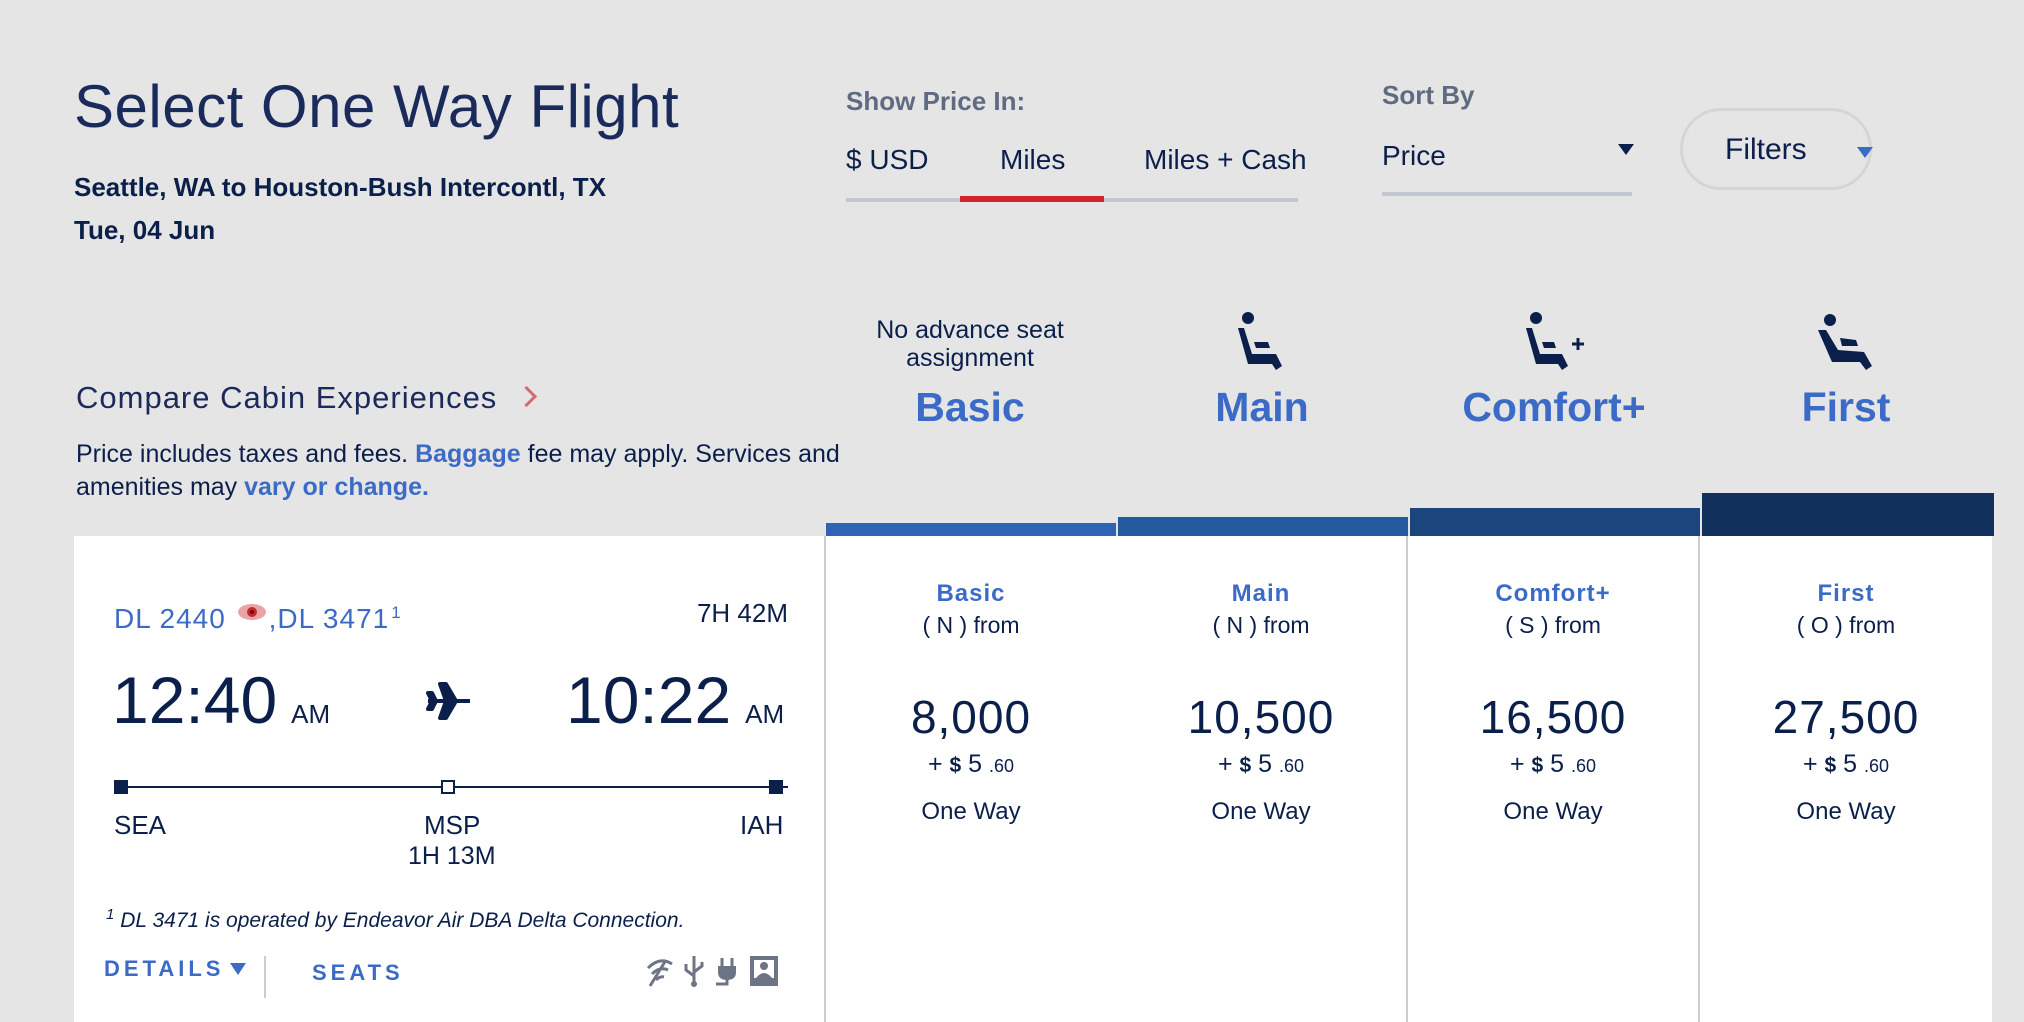 The image size is (2024, 1022). Describe the element at coordinates (762, 825) in the screenshot. I see `destination-airport: IAH` at that location.